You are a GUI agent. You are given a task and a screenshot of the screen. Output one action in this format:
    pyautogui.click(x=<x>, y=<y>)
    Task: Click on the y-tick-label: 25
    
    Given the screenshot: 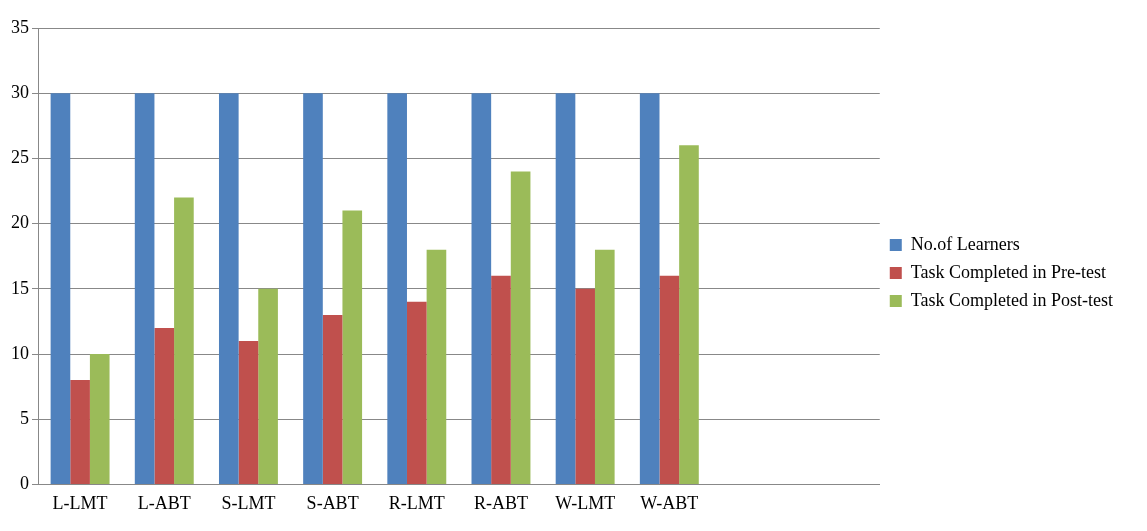 What is the action you would take?
    pyautogui.click(x=20, y=157)
    